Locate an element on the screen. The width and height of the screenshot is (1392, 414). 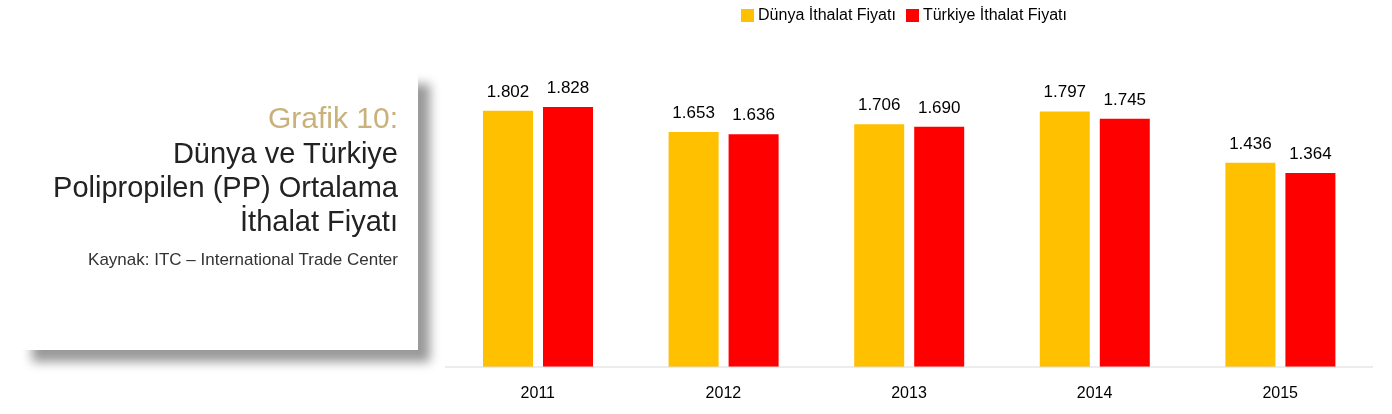
data-label: 1.364 is located at coordinates (1310, 153).